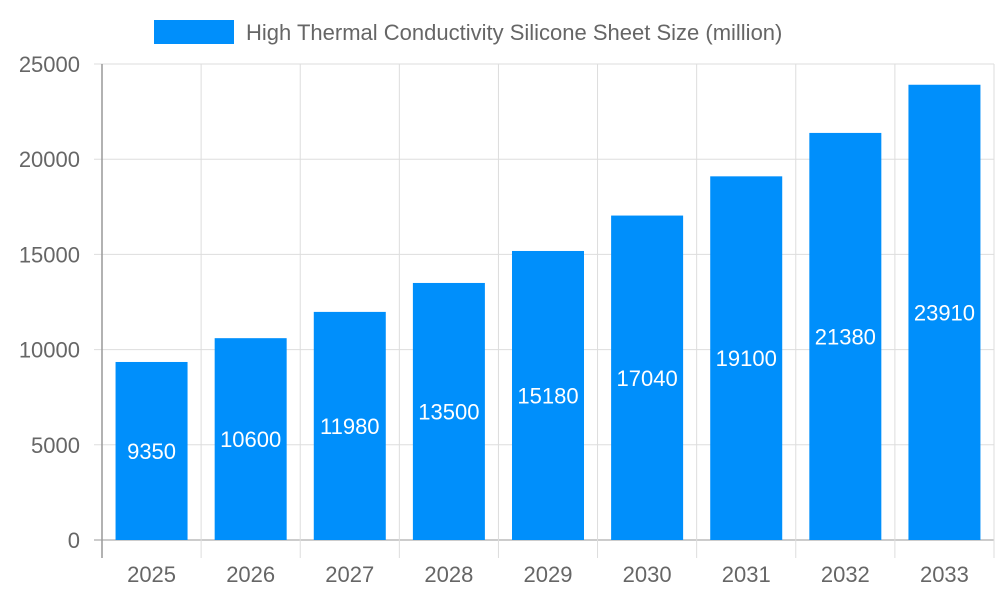 This screenshot has height=605, width=1000. I want to click on x-tick-label: 2027, so click(349, 574).